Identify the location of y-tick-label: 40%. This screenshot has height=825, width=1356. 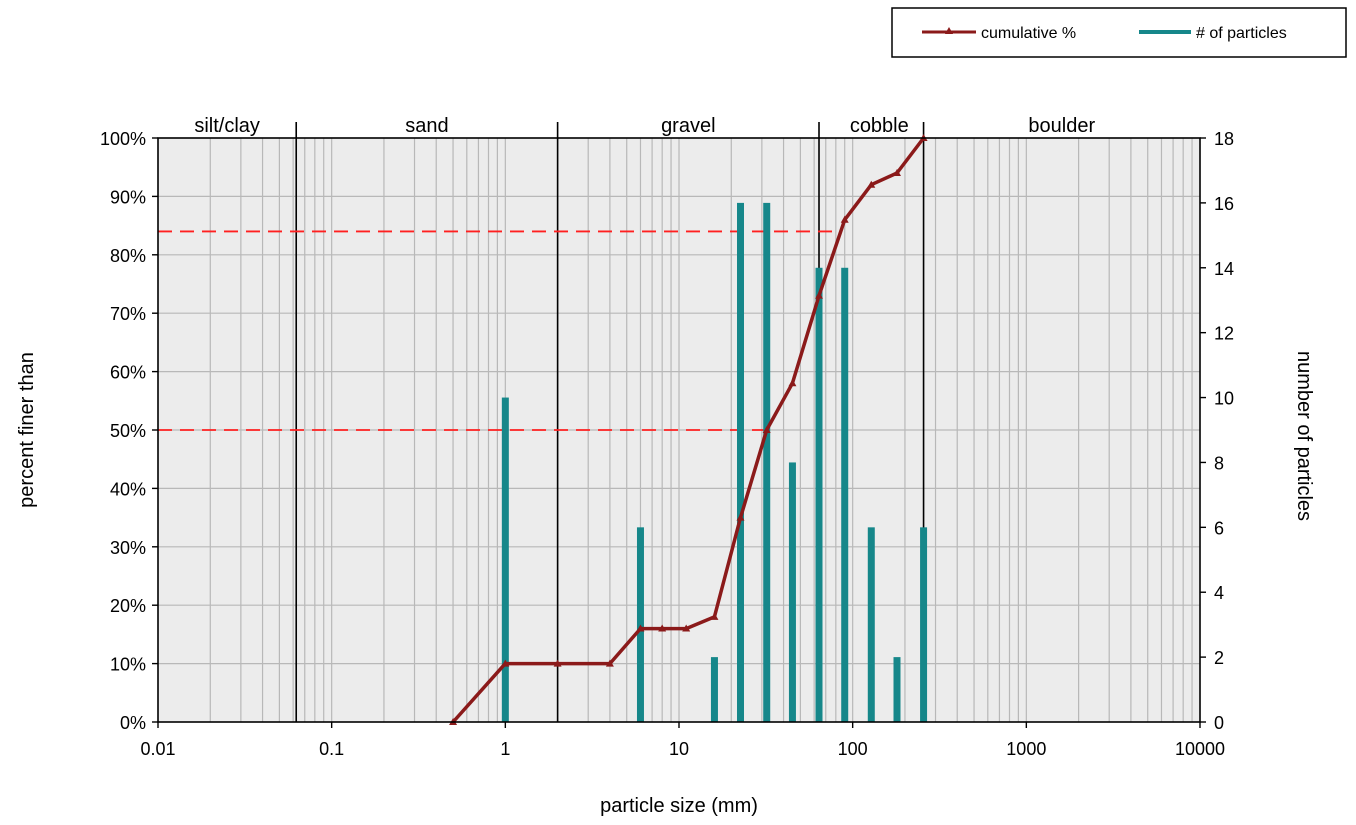
(128, 489).